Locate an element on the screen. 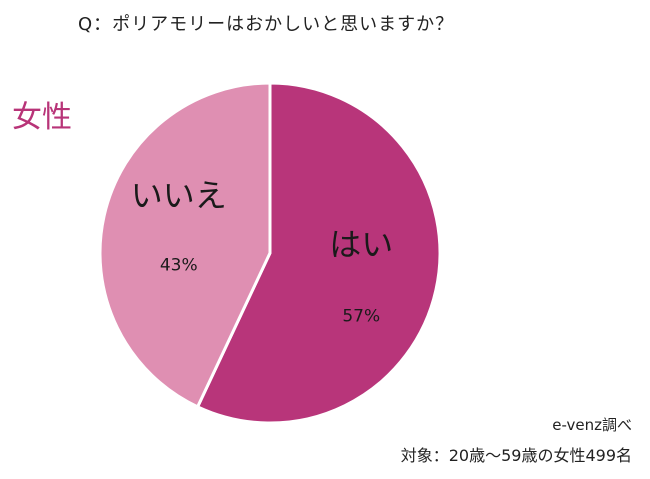 The image size is (650, 479). chart-question-title: Q：ポリアモリーはおかしいと思いますか？ is located at coordinates (266, 24).